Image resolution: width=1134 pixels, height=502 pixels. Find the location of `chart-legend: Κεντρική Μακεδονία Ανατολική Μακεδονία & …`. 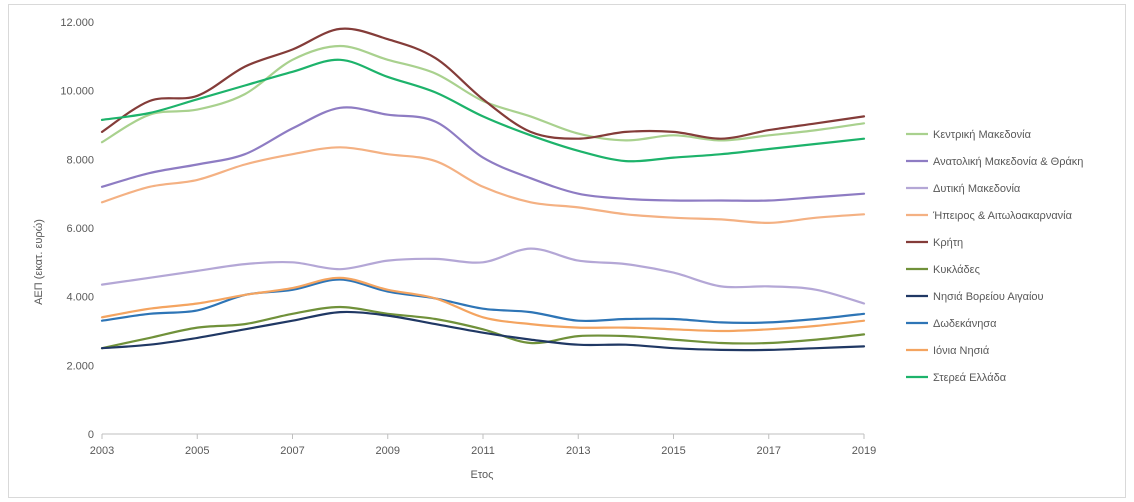

chart-legend: Κεντρική Μακεδονία Ανατολική Μακεδονία & … is located at coordinates (994, 256).